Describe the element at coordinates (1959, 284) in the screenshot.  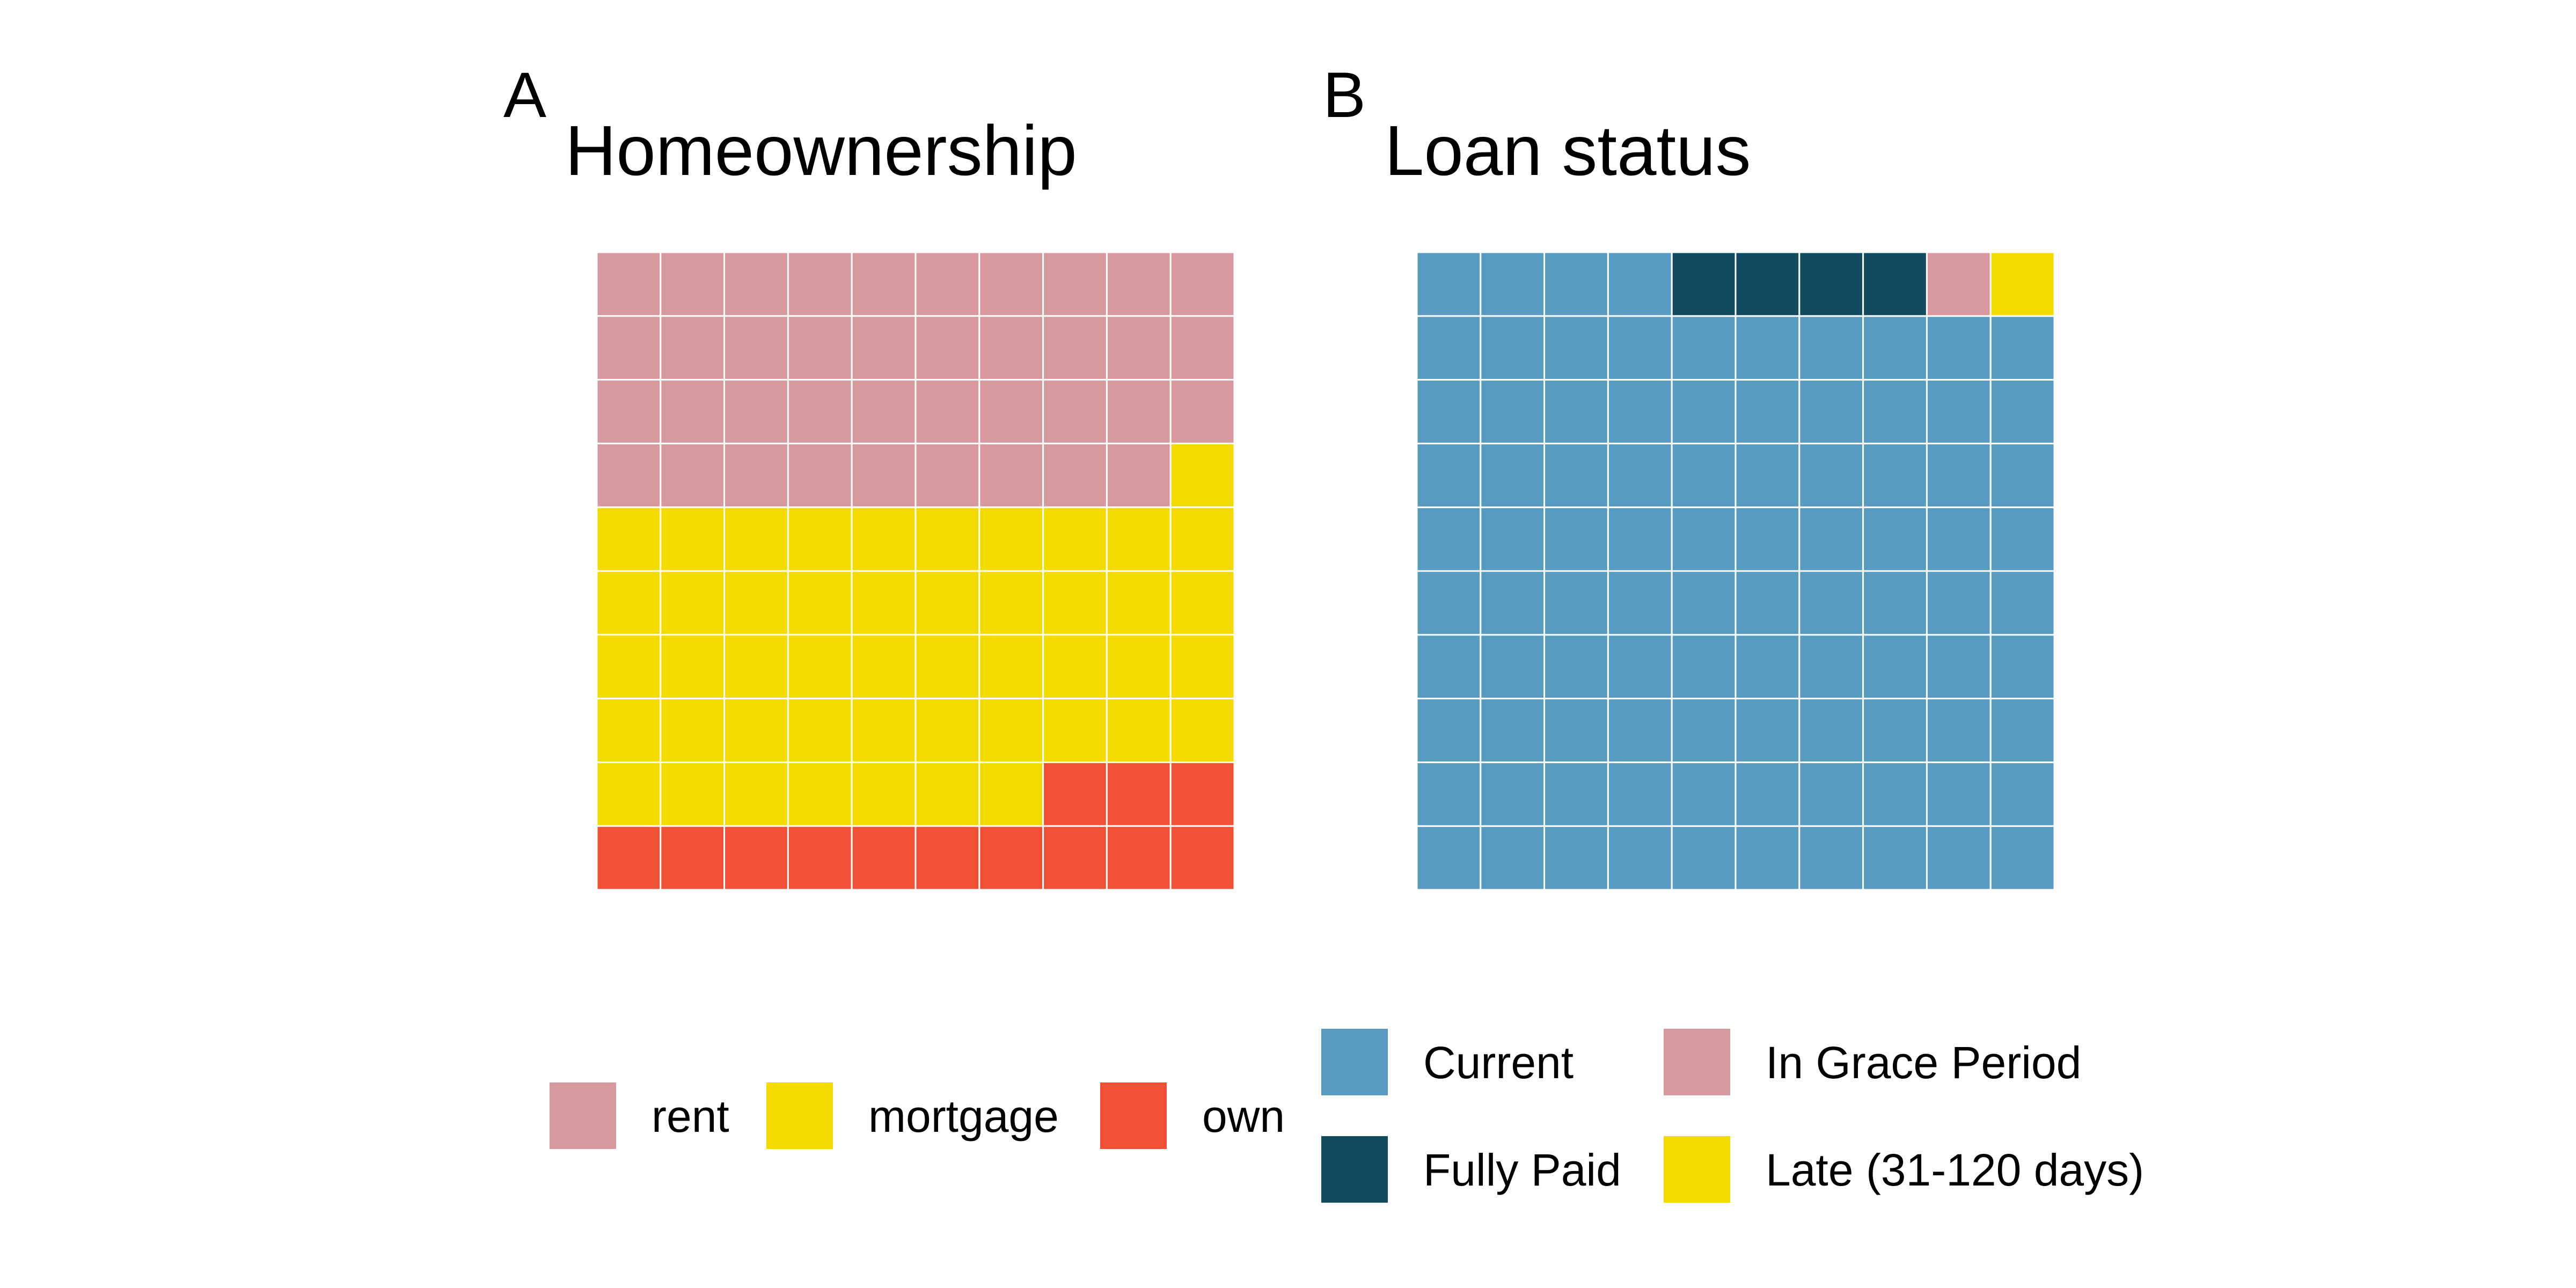
I see `waffle-cell-in-grace-period` at that location.